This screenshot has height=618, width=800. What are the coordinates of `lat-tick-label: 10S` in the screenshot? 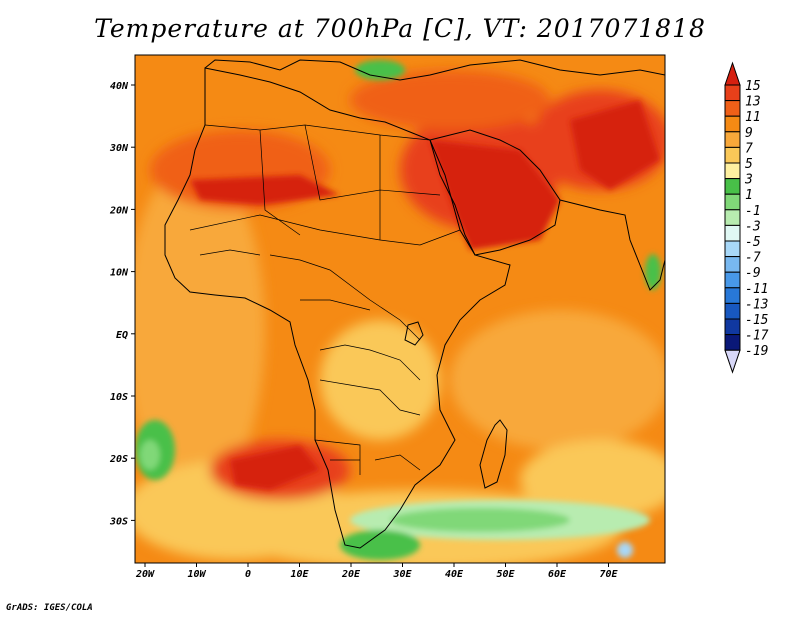 It's located at (119, 397).